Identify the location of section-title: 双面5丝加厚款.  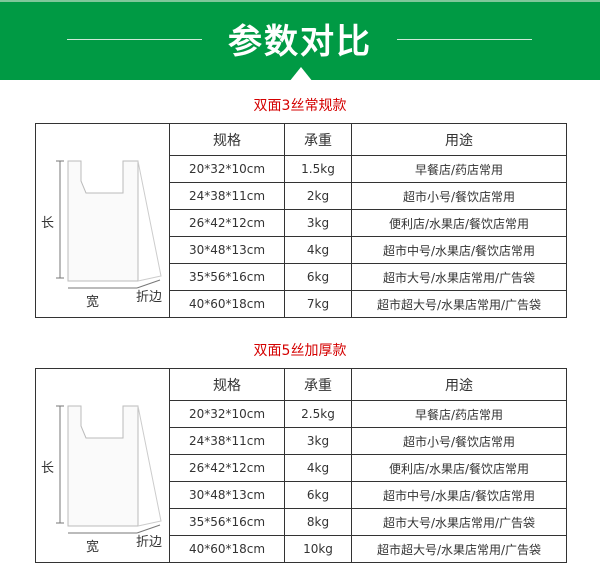
(300, 351).